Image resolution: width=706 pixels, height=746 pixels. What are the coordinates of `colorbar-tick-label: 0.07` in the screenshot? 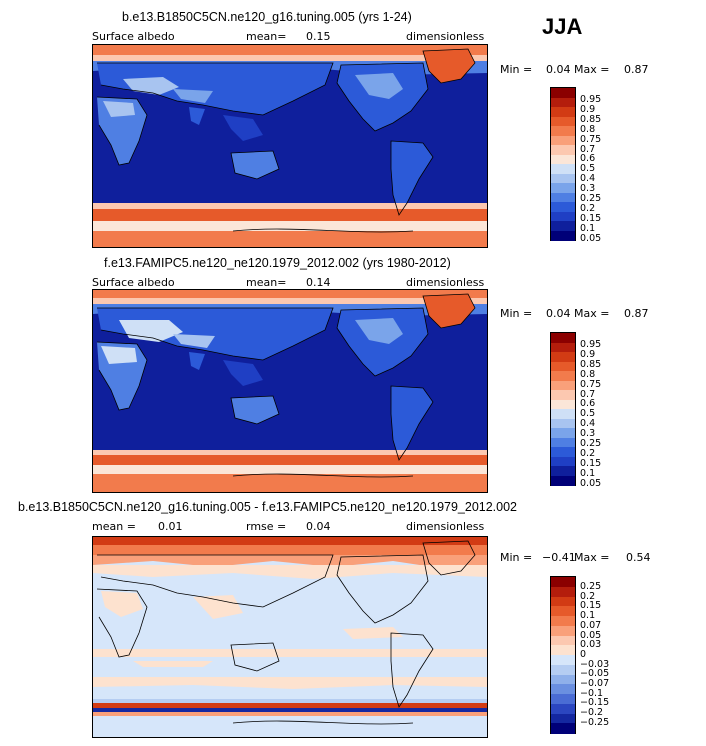 It's located at (591, 625).